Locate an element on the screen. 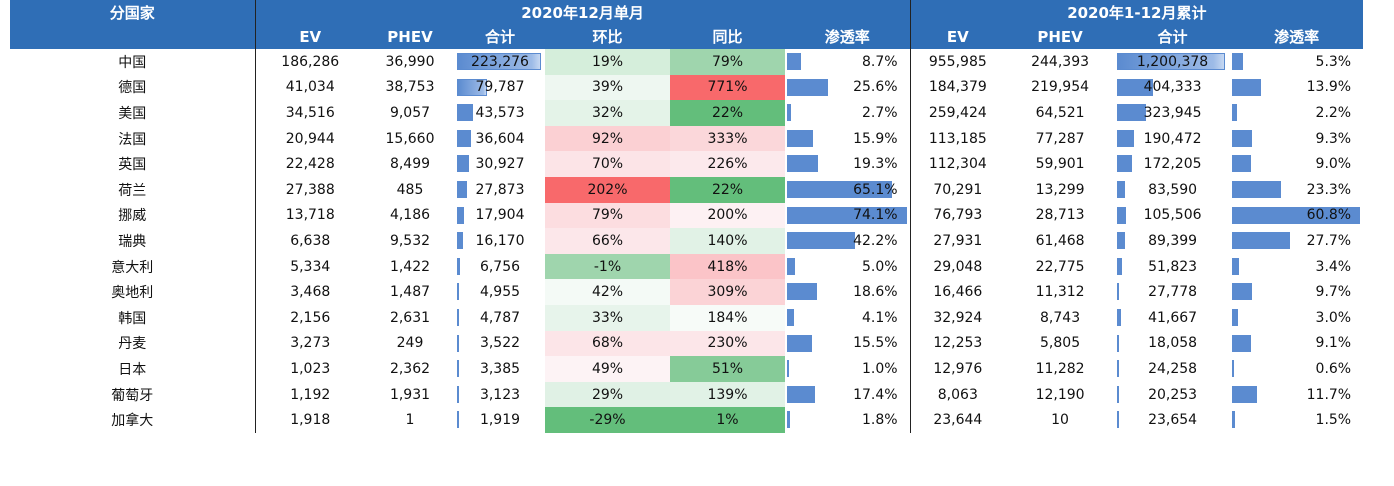 The image size is (1394, 486). total_y-cell: 23,654 is located at coordinates (1172, 420).